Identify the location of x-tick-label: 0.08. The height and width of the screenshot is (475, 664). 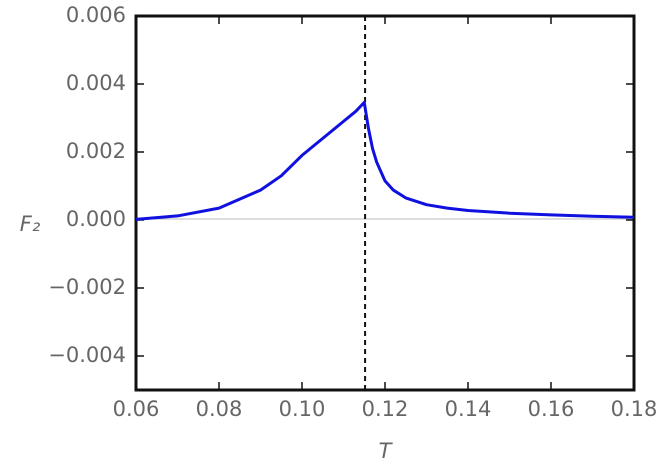
(219, 409).